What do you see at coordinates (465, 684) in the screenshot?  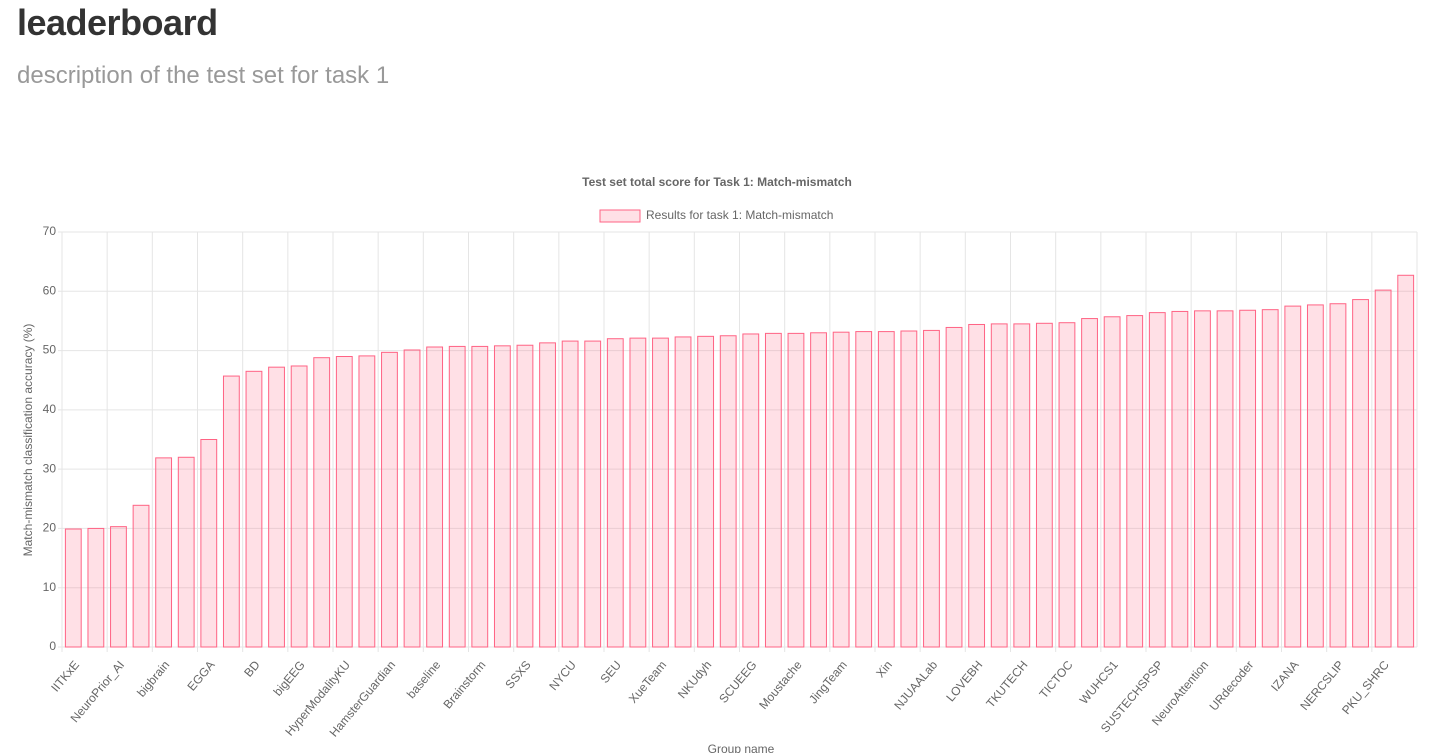 I see `x-tick-label: Brainstorm` at bounding box center [465, 684].